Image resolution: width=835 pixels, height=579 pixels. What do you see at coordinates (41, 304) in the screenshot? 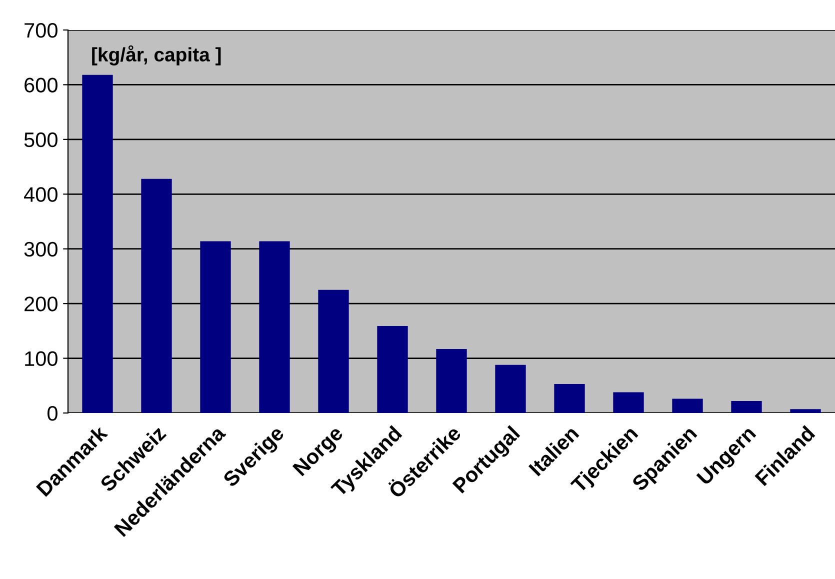
I see `y-tick-label: 200` at bounding box center [41, 304].